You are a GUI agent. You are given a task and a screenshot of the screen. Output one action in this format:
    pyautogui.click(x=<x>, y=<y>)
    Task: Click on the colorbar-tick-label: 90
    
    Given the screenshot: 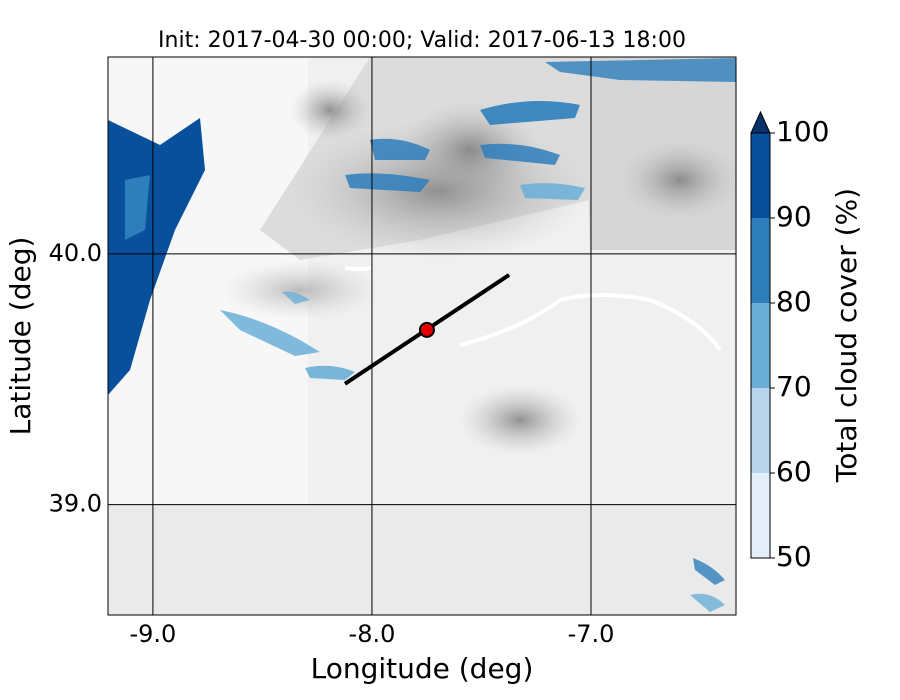 What is the action you would take?
    pyautogui.click(x=794, y=216)
    